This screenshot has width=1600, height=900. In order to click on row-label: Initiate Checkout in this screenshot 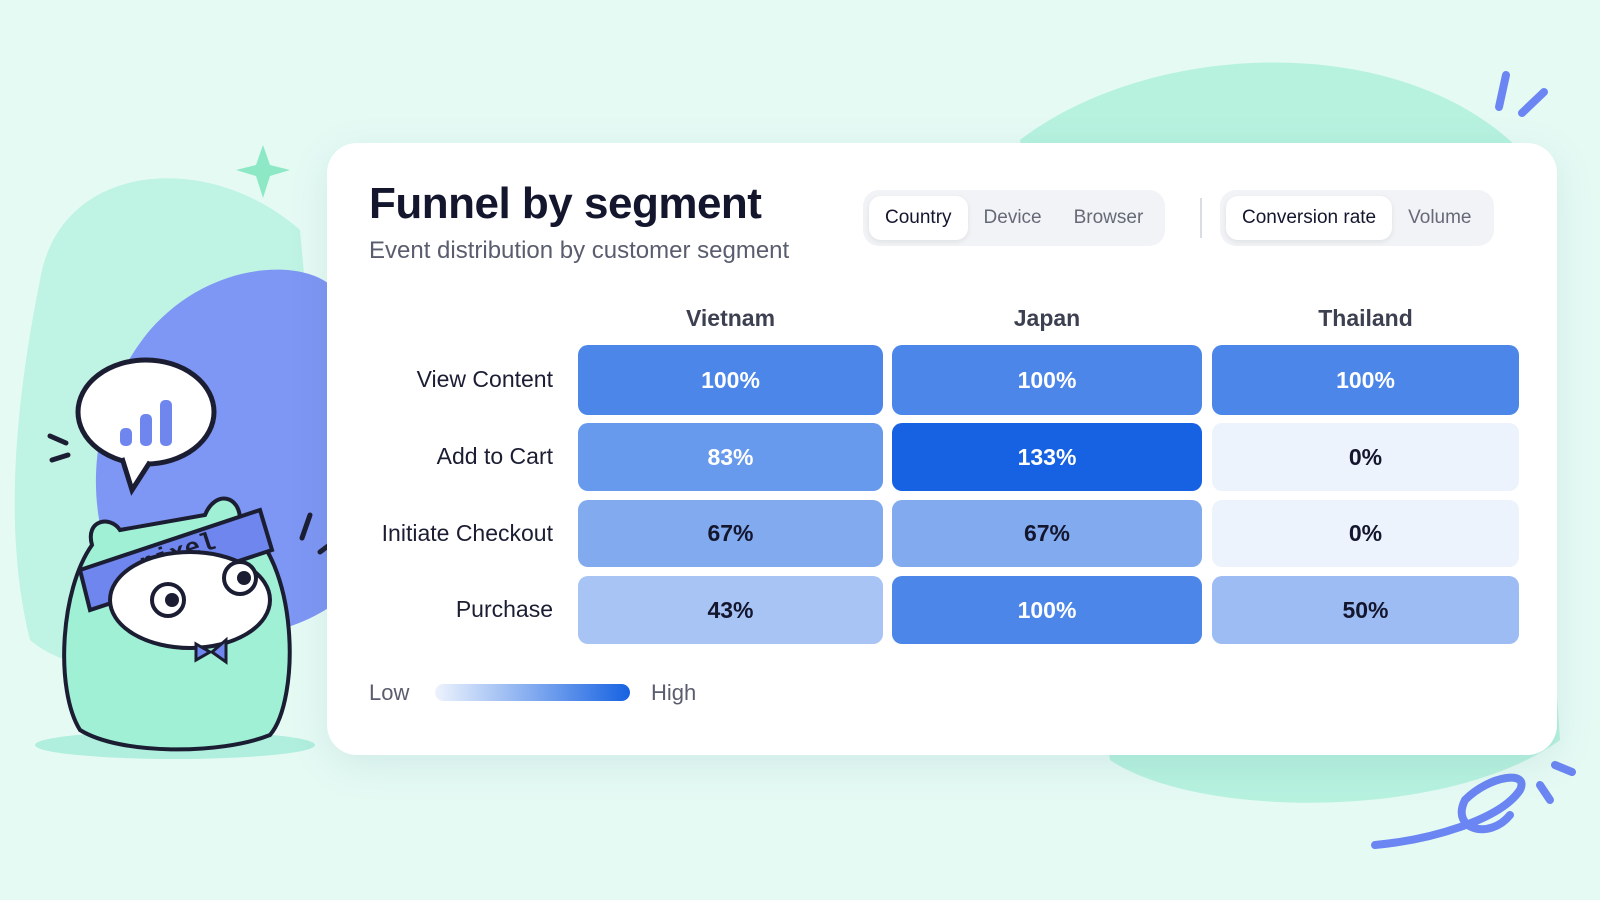, I will do `click(467, 532)`.